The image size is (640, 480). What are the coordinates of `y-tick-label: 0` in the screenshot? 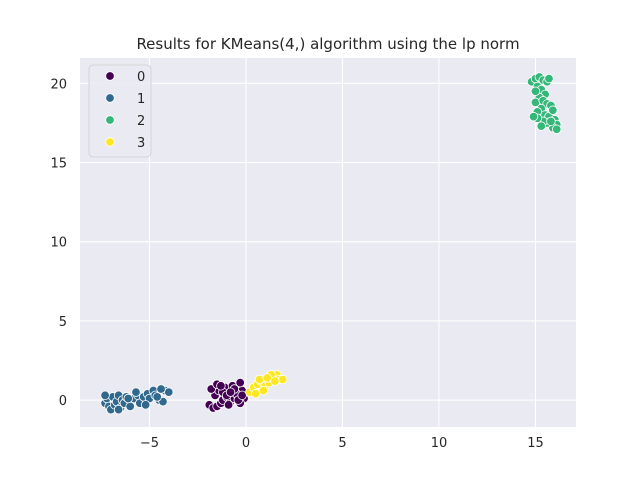 It's located at (63, 401).